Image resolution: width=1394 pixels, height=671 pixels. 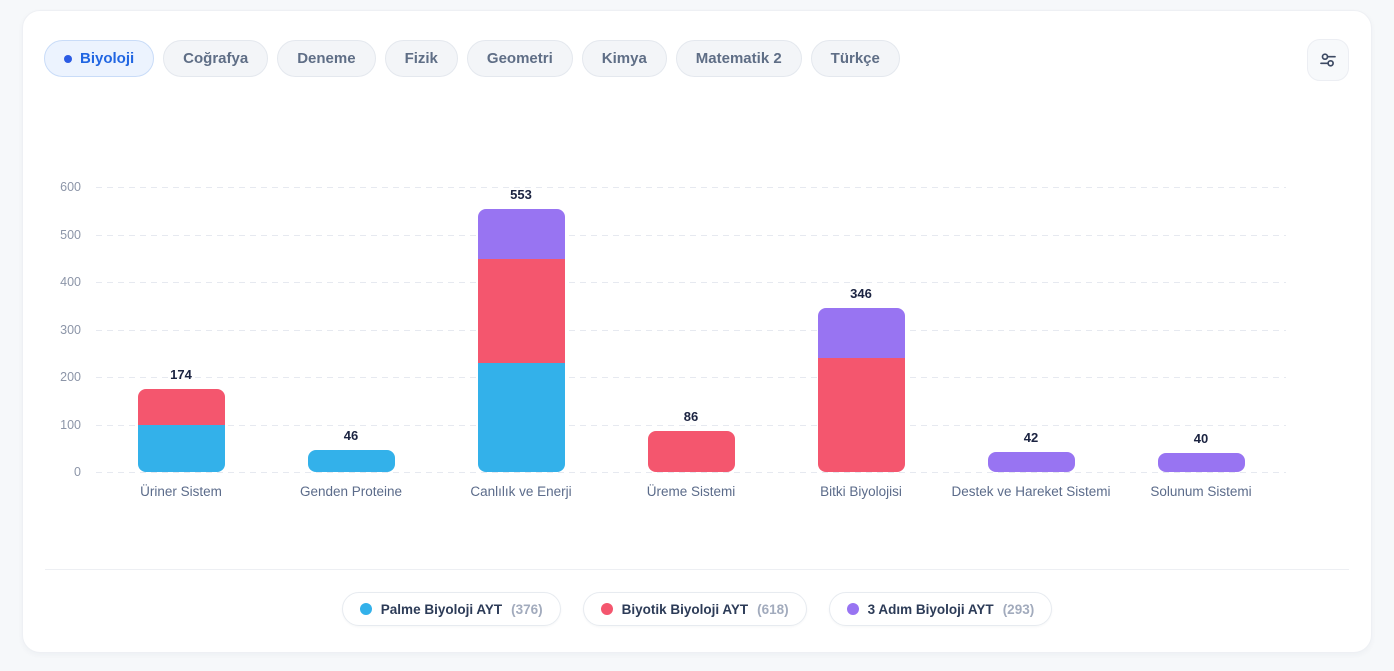 I want to click on filter-button, so click(x=1328, y=60).